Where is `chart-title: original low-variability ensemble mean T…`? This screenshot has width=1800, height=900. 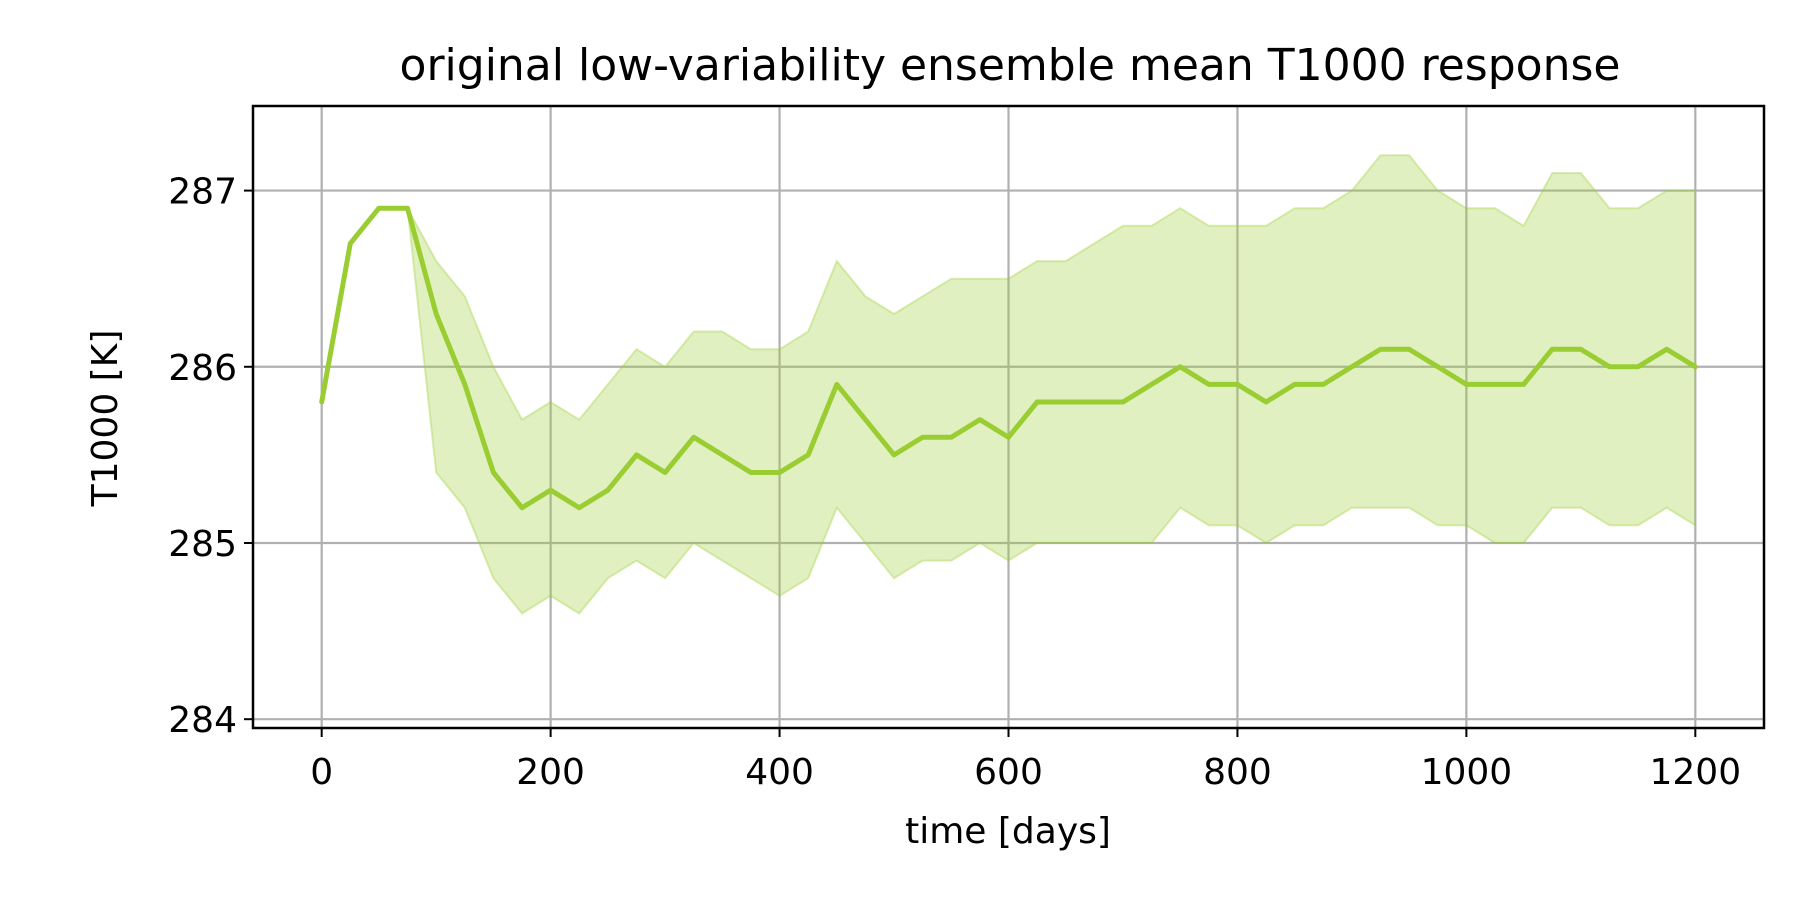 chart-title: original low-variability ensemble mean T… is located at coordinates (1010, 65).